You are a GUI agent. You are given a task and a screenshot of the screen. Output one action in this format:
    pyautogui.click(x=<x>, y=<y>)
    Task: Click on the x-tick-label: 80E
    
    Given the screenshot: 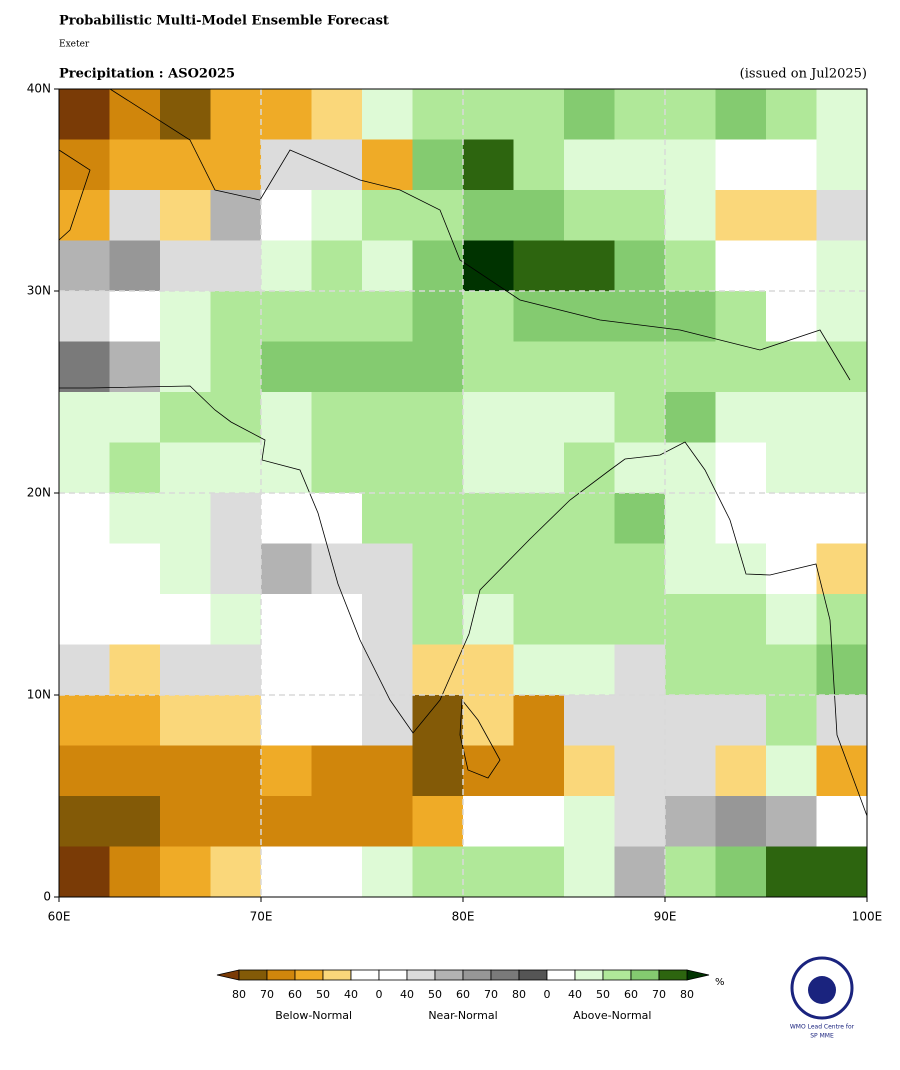 What is the action you would take?
    pyautogui.click(x=463, y=917)
    